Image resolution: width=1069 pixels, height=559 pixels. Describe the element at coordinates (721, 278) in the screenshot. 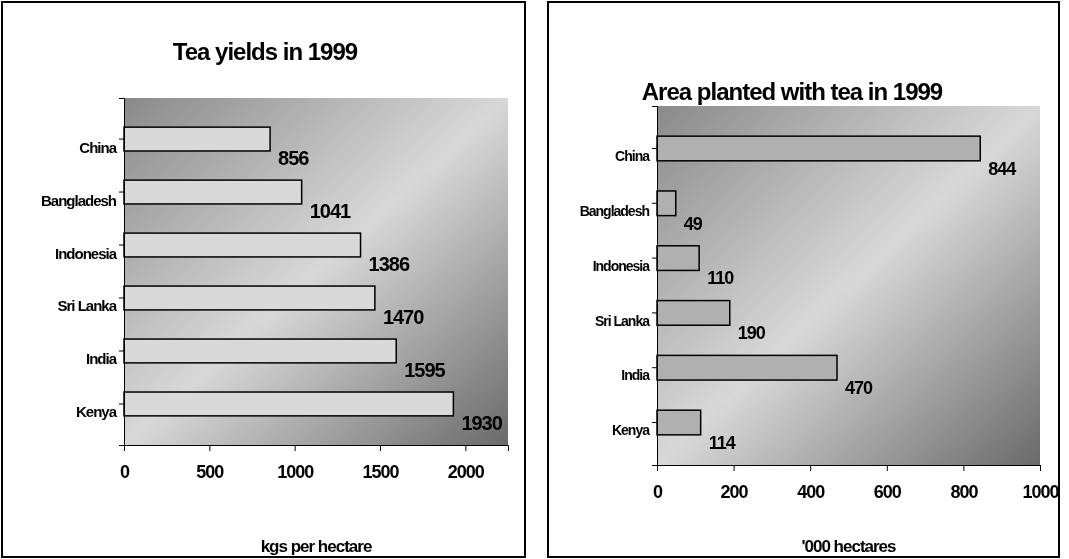

I see `data-label: 110` at that location.